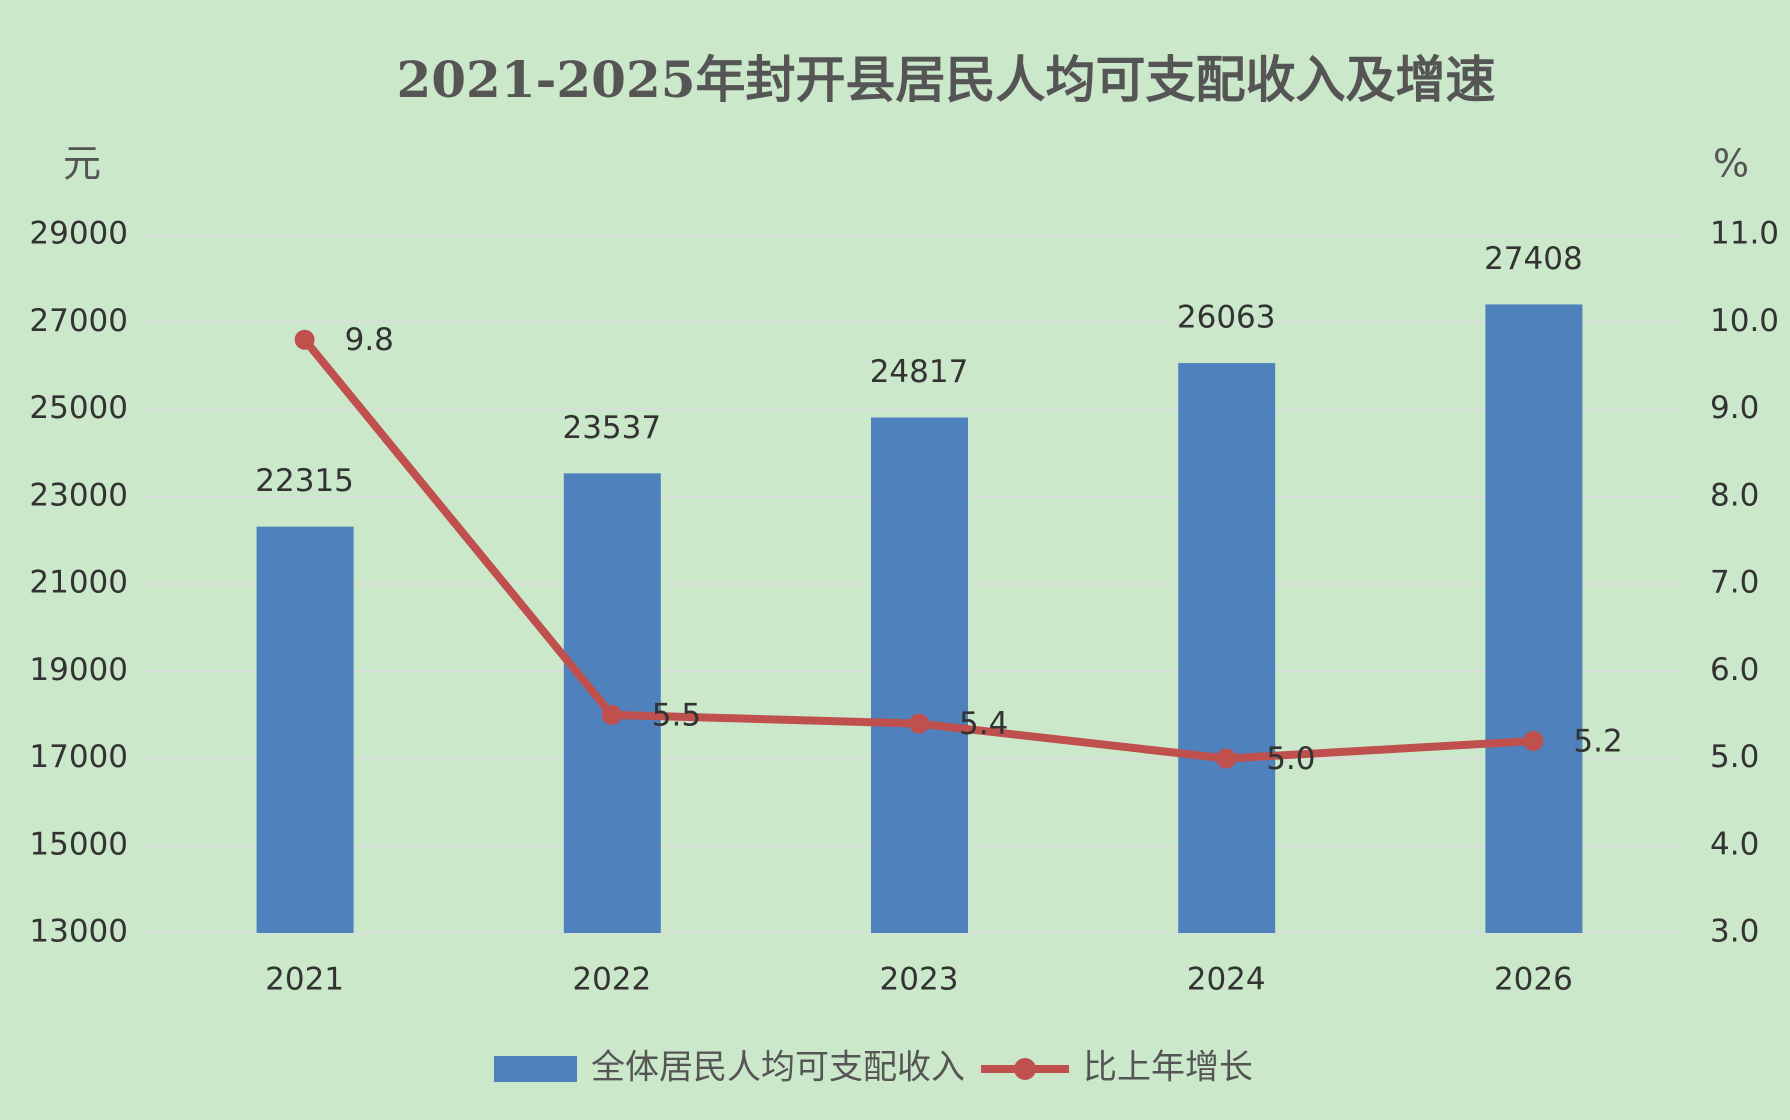 The height and width of the screenshot is (1120, 1790). What do you see at coordinates (919, 980) in the screenshot?
I see `x-tick-label: 2023` at bounding box center [919, 980].